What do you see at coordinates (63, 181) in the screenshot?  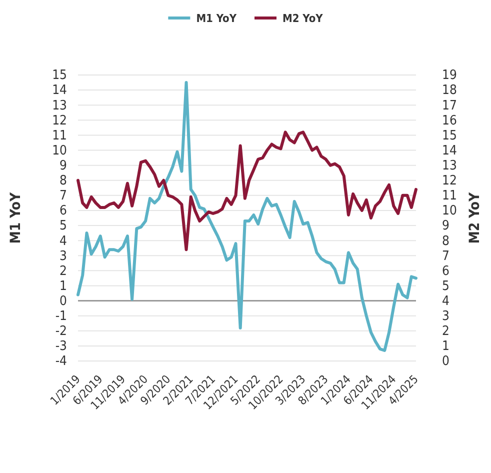 I see `y-tick-label: 8` at bounding box center [63, 181].